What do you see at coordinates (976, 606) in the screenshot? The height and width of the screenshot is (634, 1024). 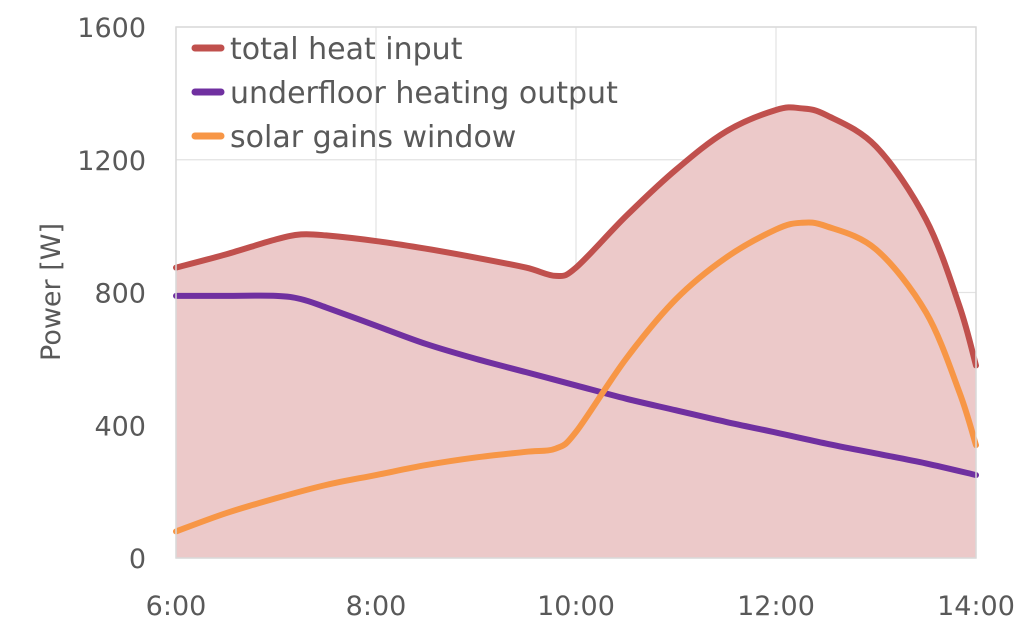 I see `x-tick-label: 14:00` at bounding box center [976, 606].